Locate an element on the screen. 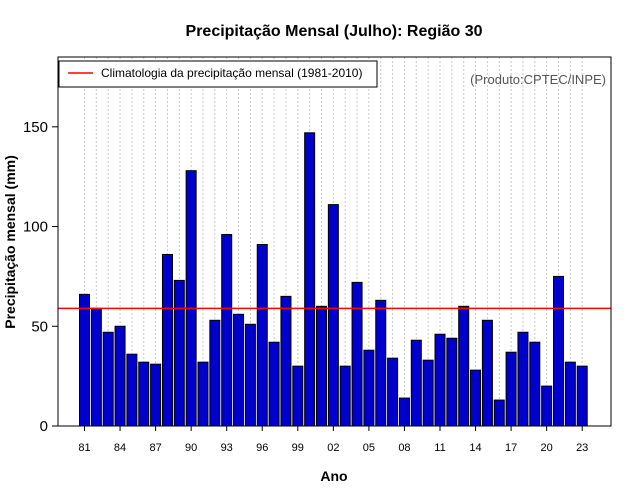 The width and height of the screenshot is (640, 500). legend-box is located at coordinates (218, 74).